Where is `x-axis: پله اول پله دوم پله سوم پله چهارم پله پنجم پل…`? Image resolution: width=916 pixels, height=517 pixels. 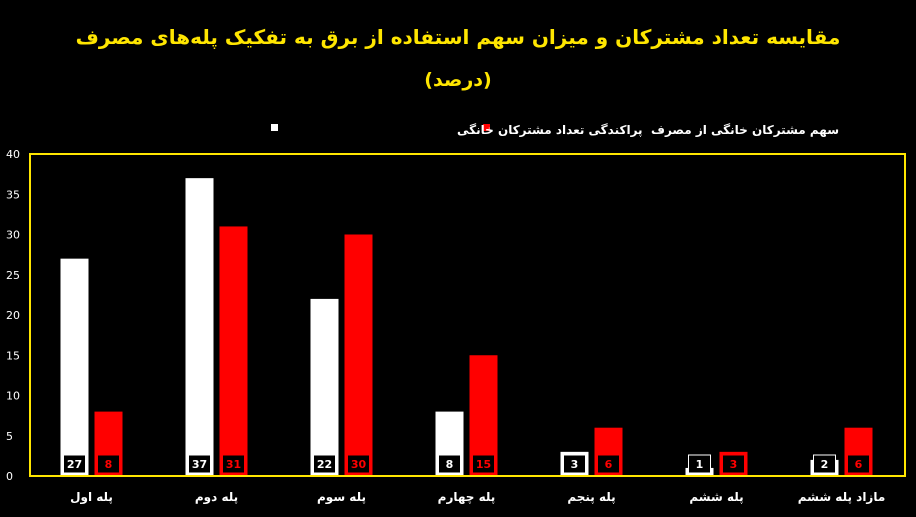 x-axis: پله اول پله دوم پله سوم پله چهارم پله پنجم پل… is located at coordinates (477, 497).